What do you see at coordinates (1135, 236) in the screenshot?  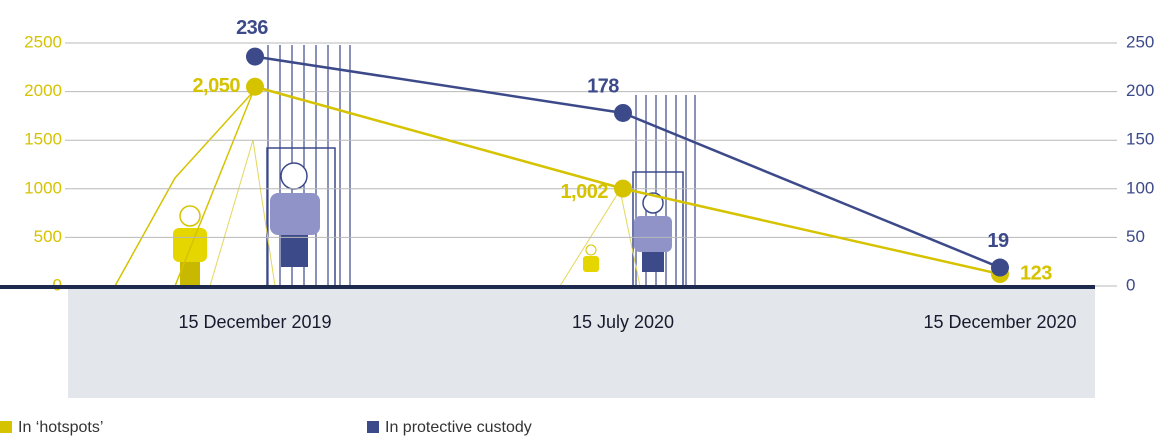 I see `y2-tick-label: 50` at bounding box center [1135, 236].